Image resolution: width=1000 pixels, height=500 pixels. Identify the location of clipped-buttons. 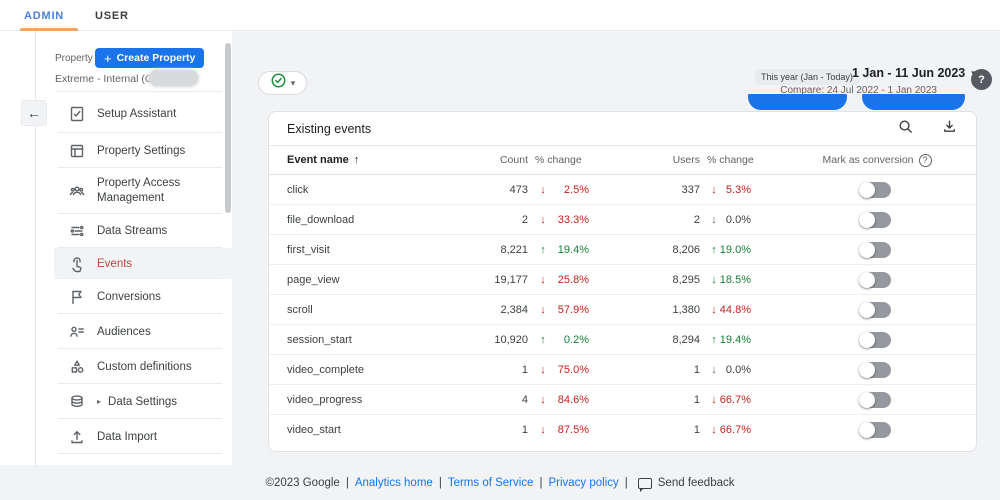
(857, 102).